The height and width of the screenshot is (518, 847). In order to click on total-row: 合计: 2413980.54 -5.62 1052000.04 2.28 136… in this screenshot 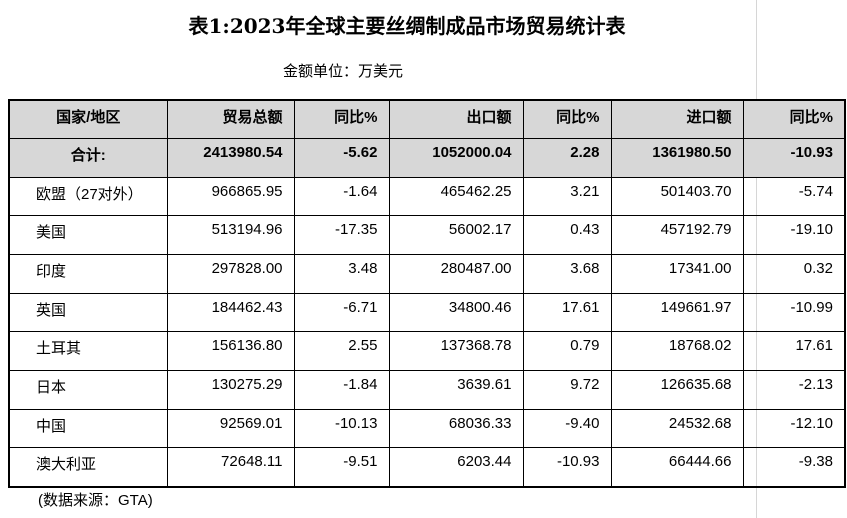, I will do `click(427, 157)`.